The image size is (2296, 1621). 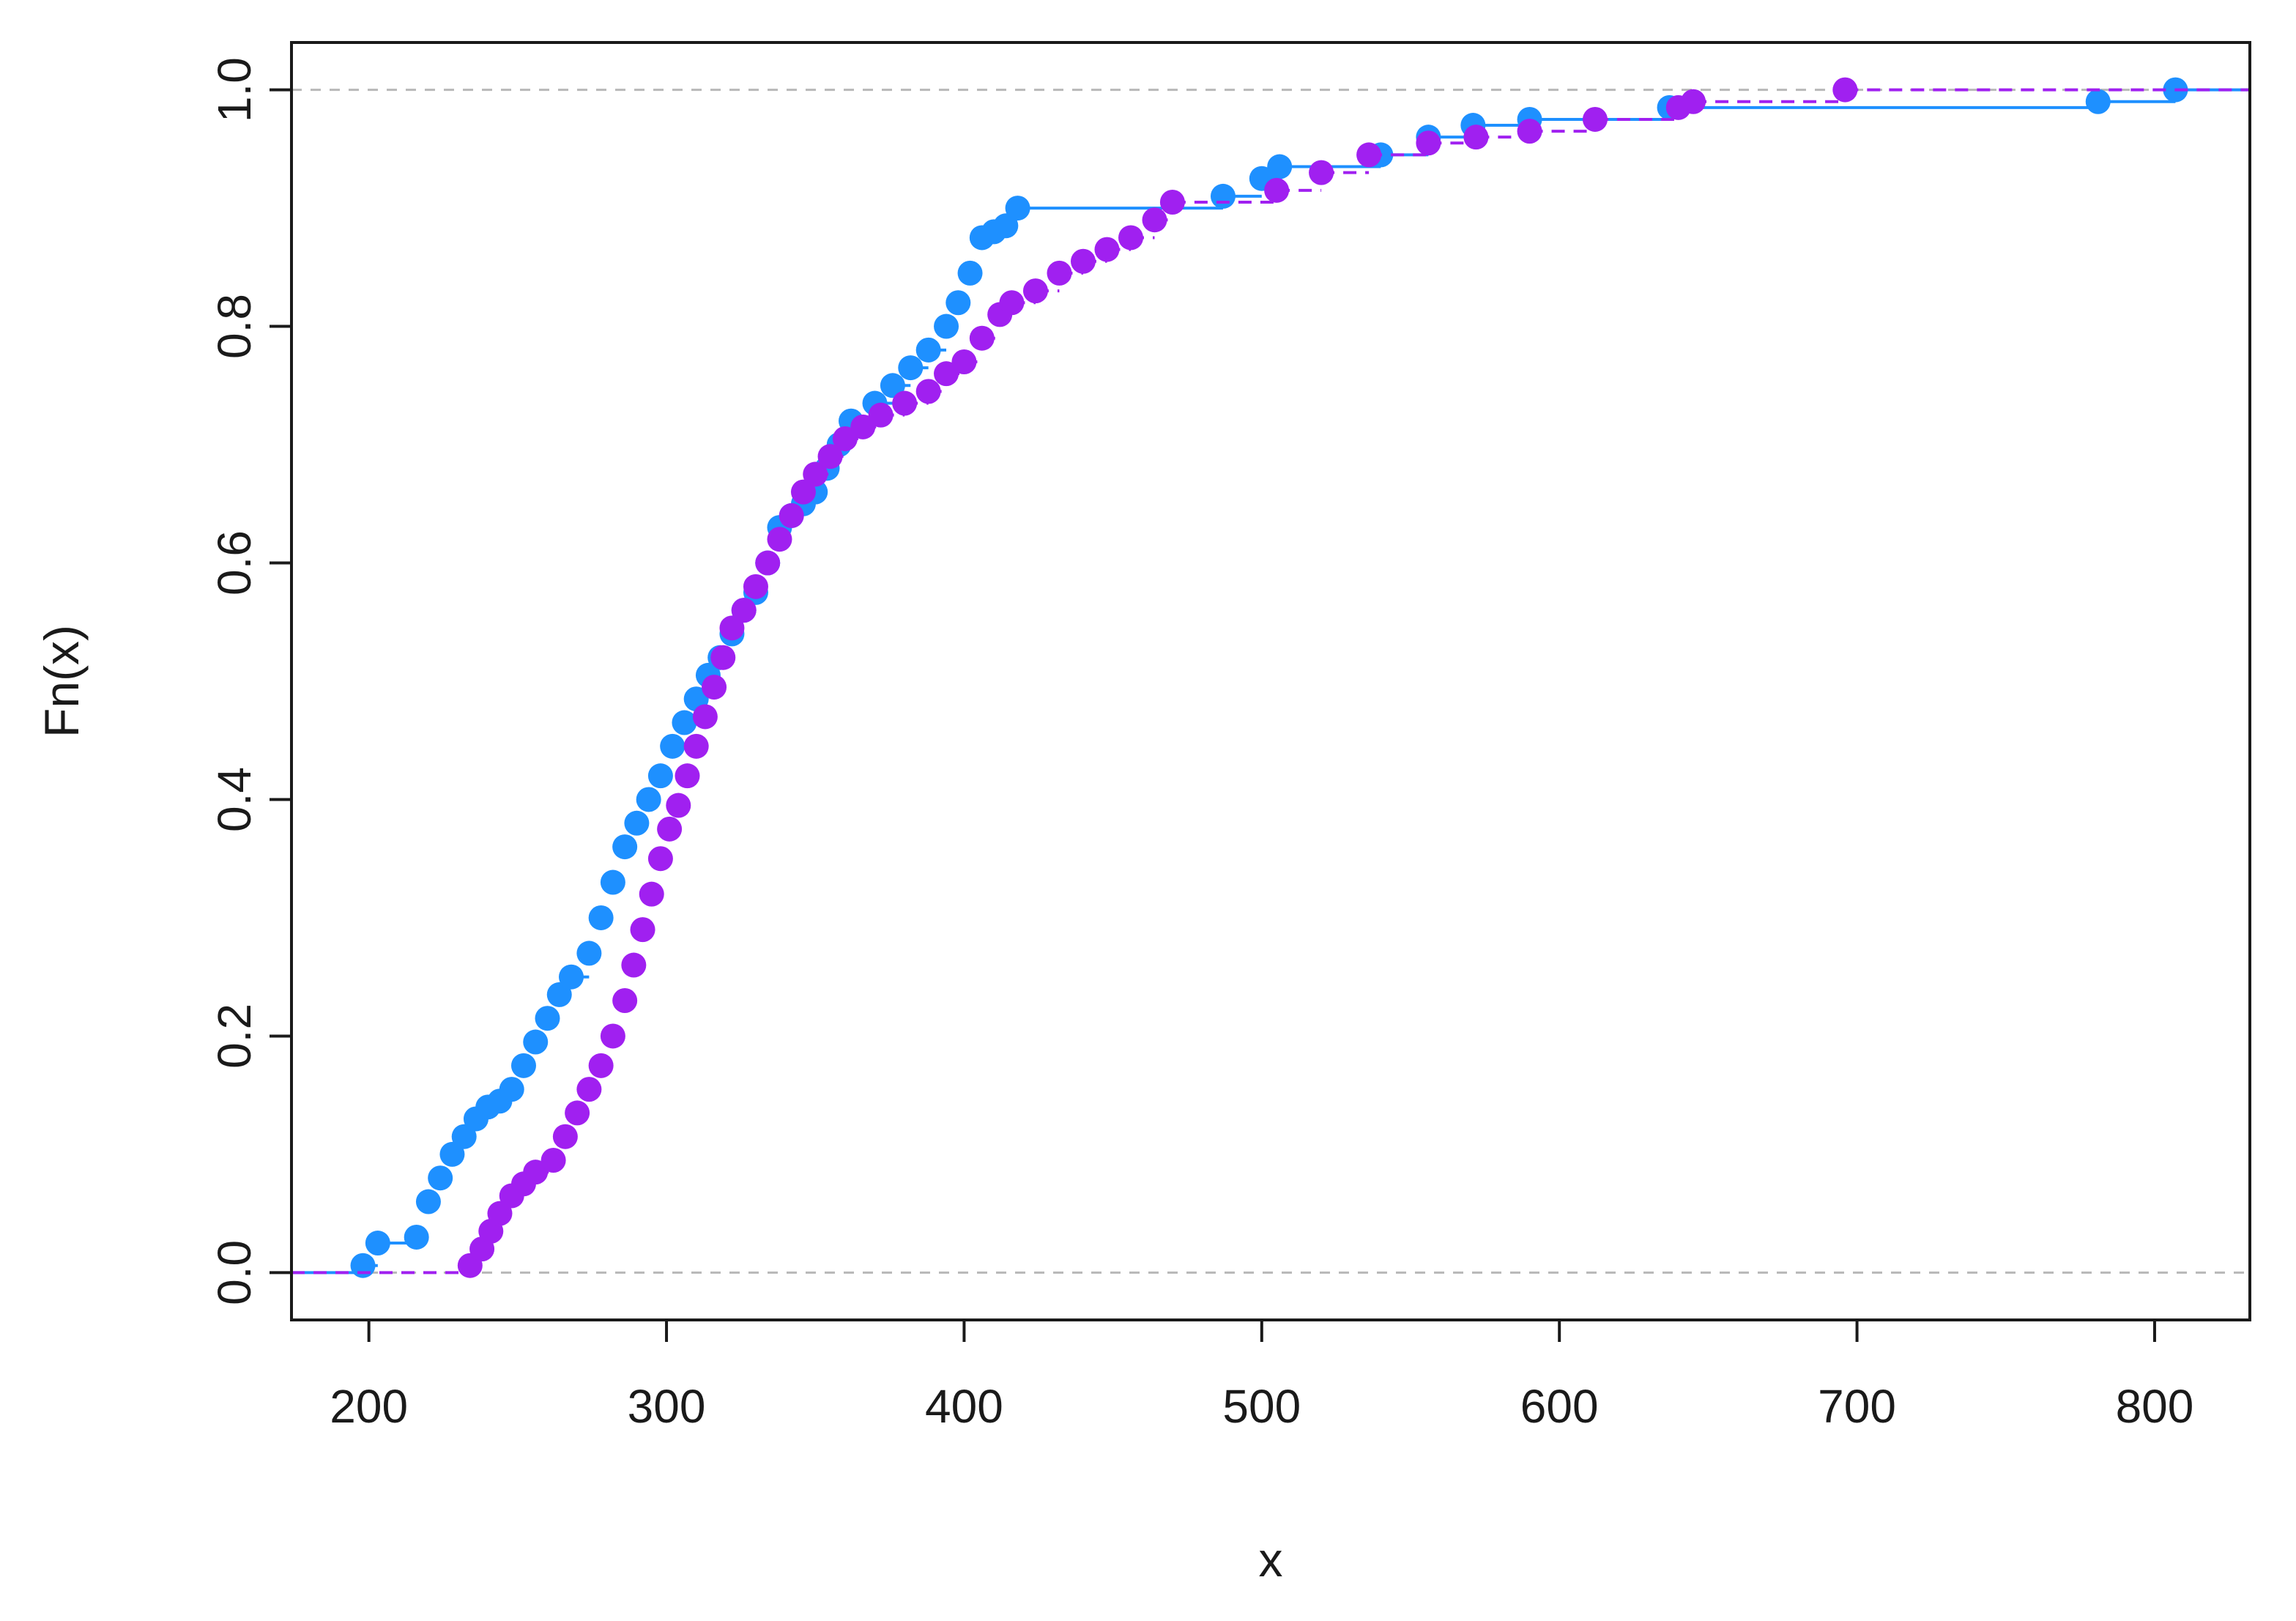 What do you see at coordinates (369, 1406) in the screenshot?
I see `x-tick-label: 200` at bounding box center [369, 1406].